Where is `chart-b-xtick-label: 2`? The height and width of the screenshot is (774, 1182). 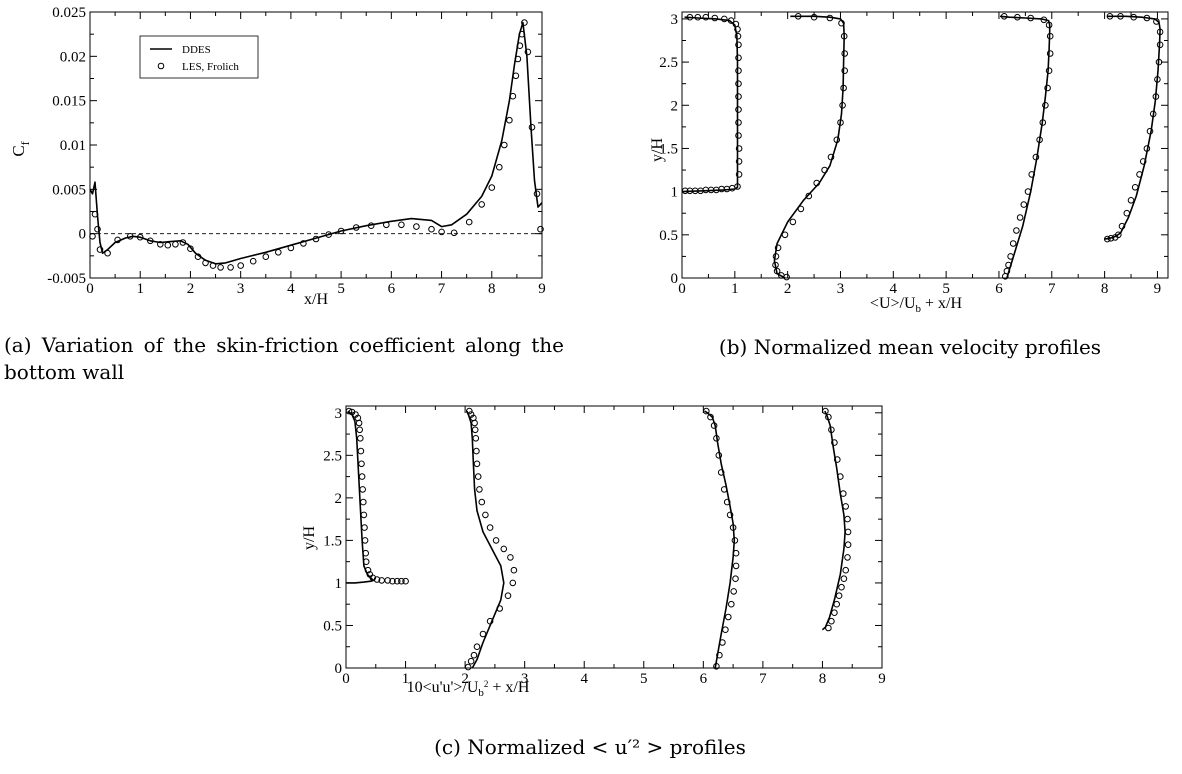 chart-b-xtick-label: 2 is located at coordinates (788, 289).